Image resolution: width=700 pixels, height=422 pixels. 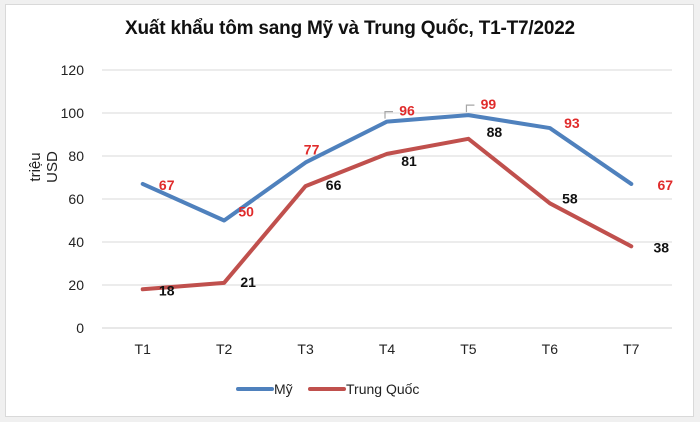 I want to click on data-label: 38, so click(x=661, y=247).